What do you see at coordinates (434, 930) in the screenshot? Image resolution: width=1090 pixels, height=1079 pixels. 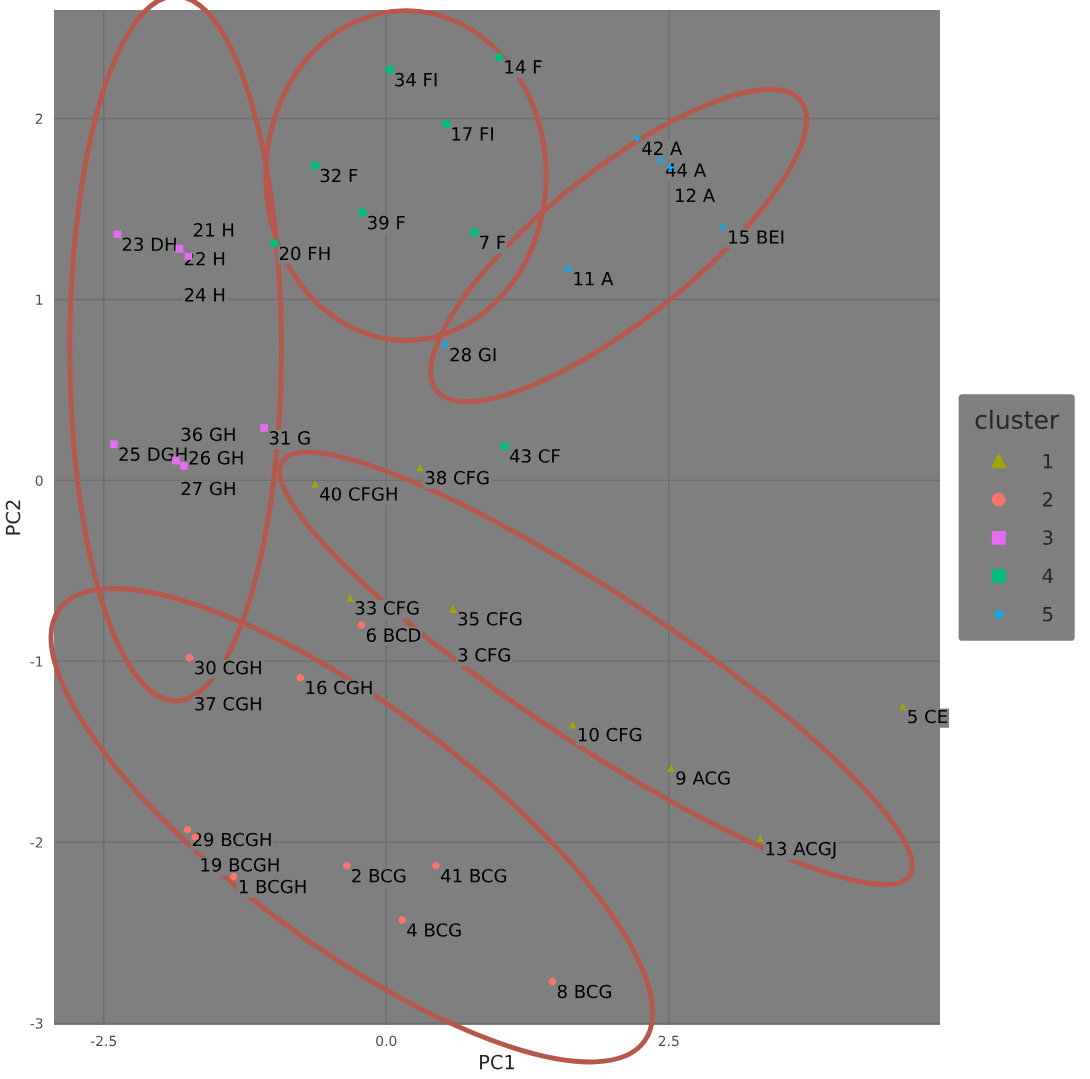 I see `annotation: 4 BCG` at bounding box center [434, 930].